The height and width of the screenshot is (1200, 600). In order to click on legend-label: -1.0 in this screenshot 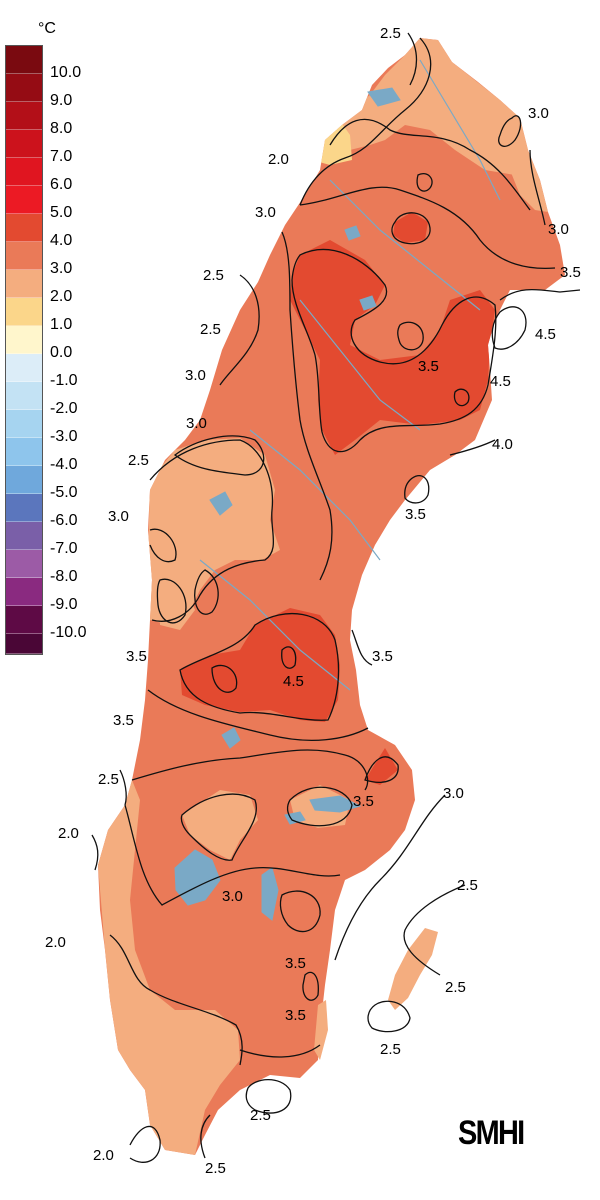, I will do `click(64, 380)`.